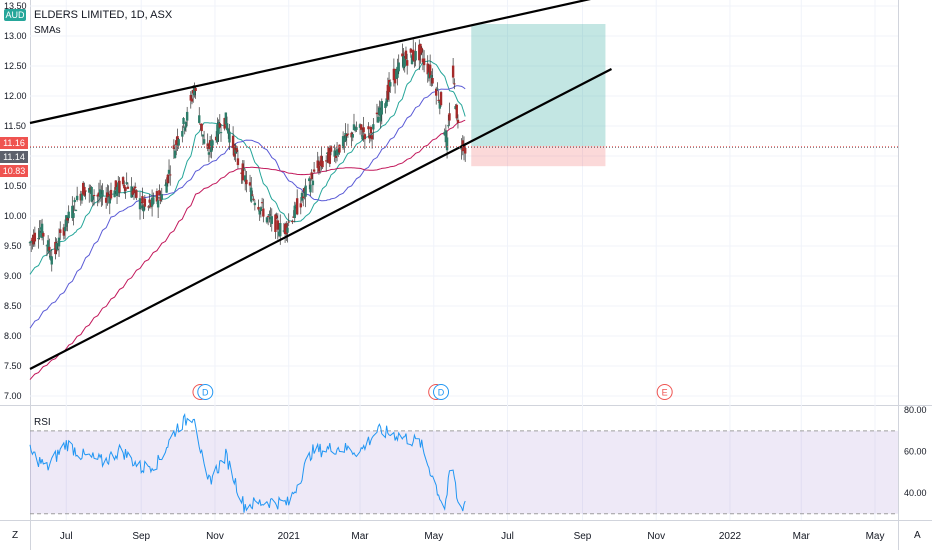 Image resolution: width=932 pixels, height=555 pixels. I want to click on rsi-tick-label: 40.00, so click(915, 493).